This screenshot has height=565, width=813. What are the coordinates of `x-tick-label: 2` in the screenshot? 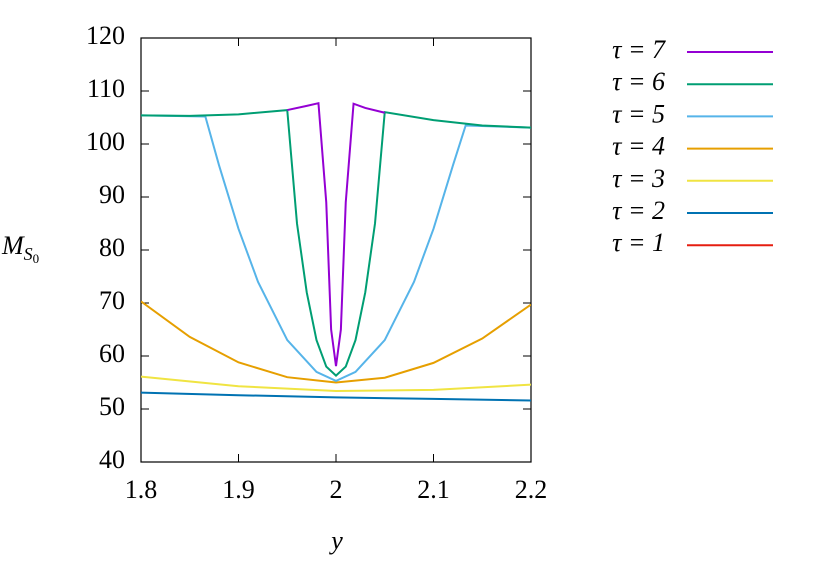 It's located at (336, 489).